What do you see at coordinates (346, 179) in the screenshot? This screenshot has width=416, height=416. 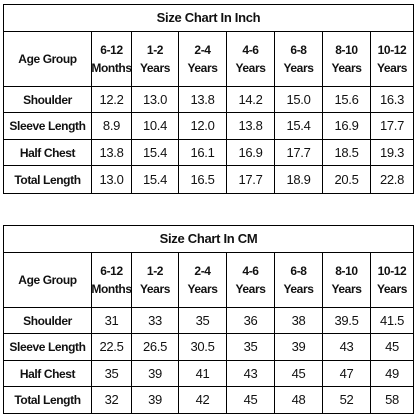 I see `value-cell: 20.5` at bounding box center [346, 179].